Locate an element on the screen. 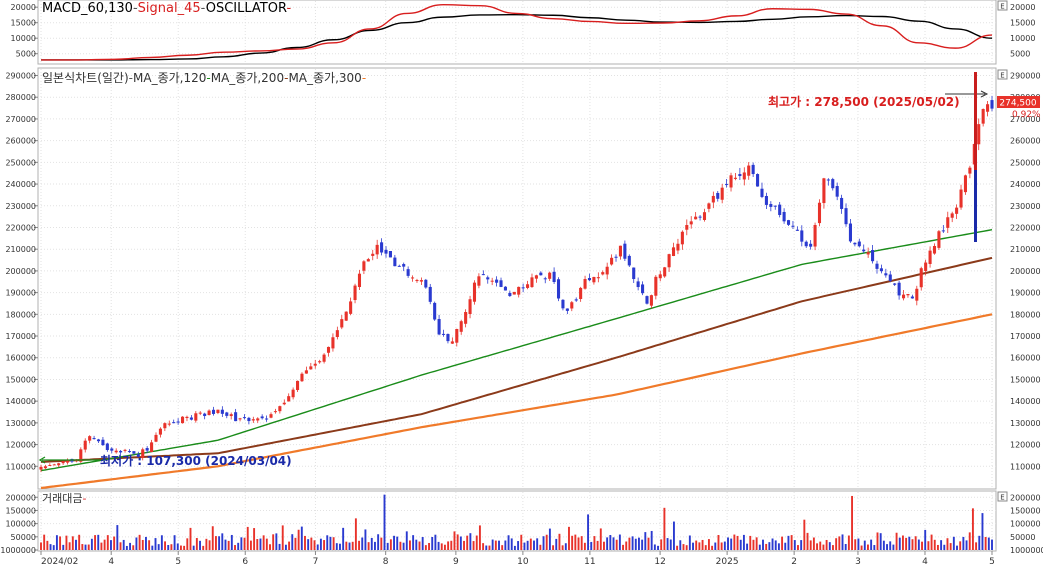 Image resolution: width=1043 pixels, height=567 pixels. volume-settings-icon: E is located at coordinates (1002, 496).